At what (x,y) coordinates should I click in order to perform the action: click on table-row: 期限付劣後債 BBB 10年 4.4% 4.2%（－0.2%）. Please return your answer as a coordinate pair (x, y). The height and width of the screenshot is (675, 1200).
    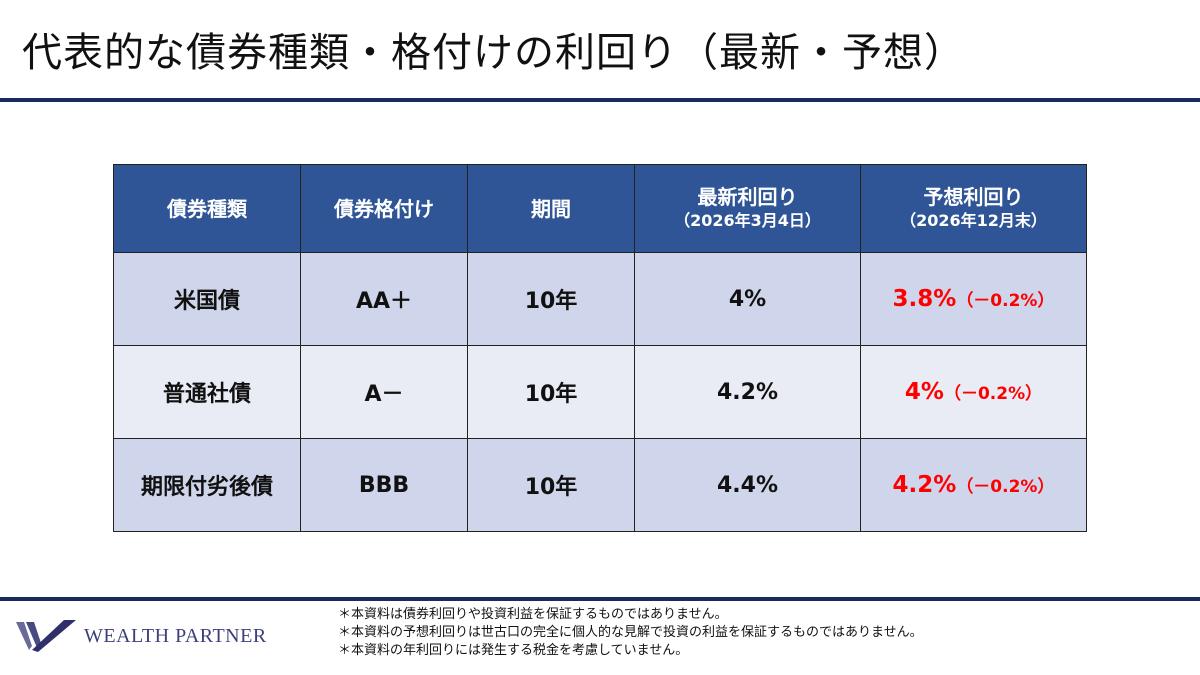
    Looking at the image, I should click on (600, 485).